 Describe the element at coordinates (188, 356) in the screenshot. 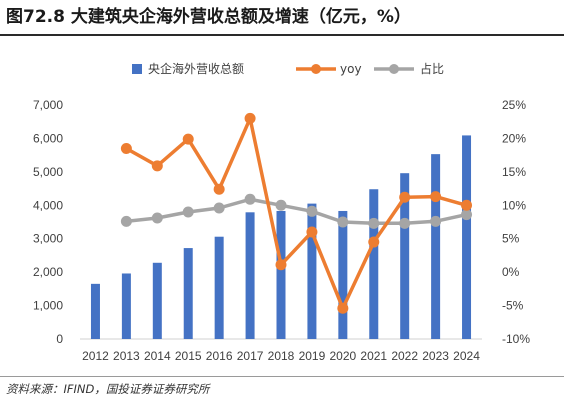

I see `x-tick-label: 2015` at that location.